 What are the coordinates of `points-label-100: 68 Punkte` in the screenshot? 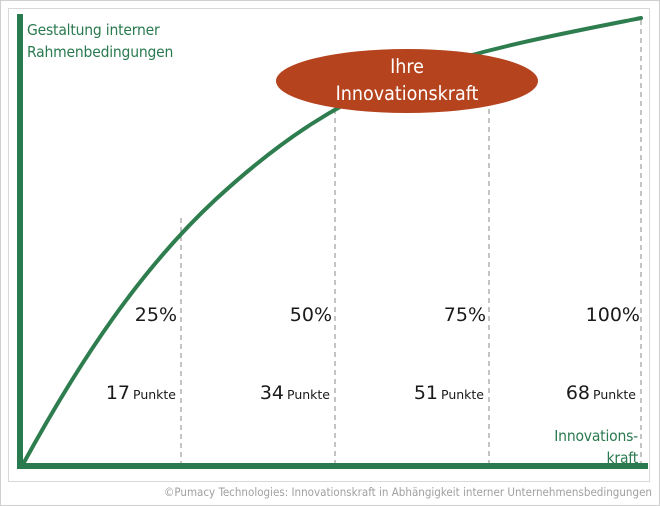 It's located at (600, 393).